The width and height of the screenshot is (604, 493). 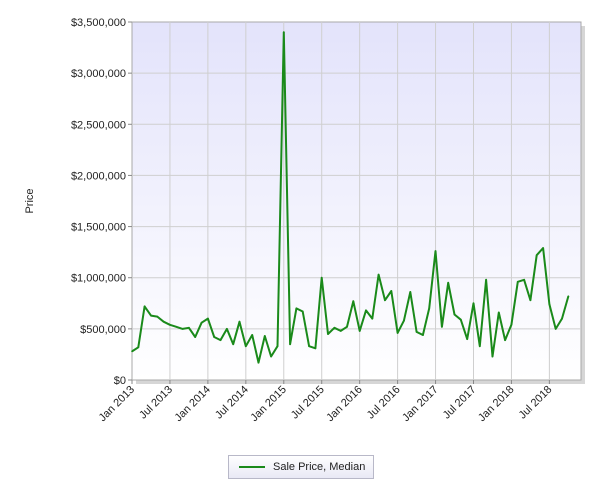 I want to click on x-tick-label: Jul 2015, so click(x=308, y=403).